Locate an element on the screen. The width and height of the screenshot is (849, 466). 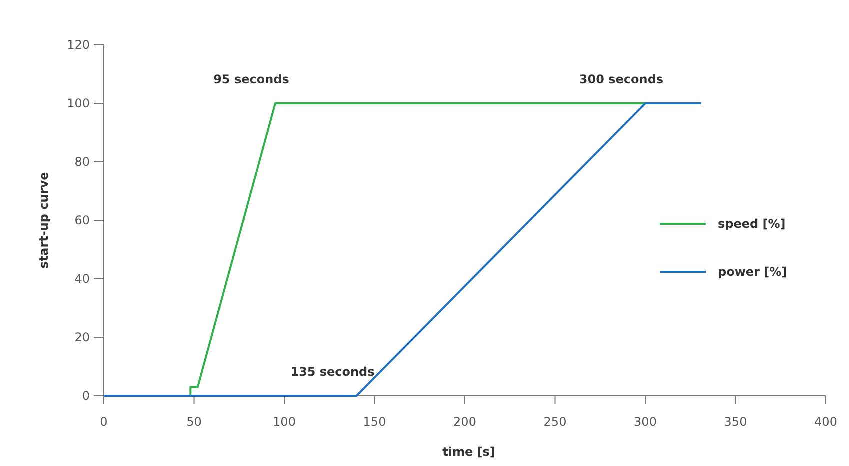
legend-label: speed [%] is located at coordinates (752, 224).